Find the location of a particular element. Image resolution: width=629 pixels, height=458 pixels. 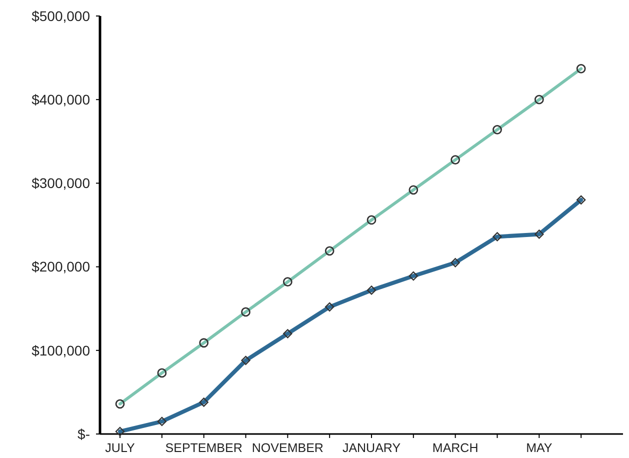

y-tick-label: $500,000 is located at coordinates (61, 16).